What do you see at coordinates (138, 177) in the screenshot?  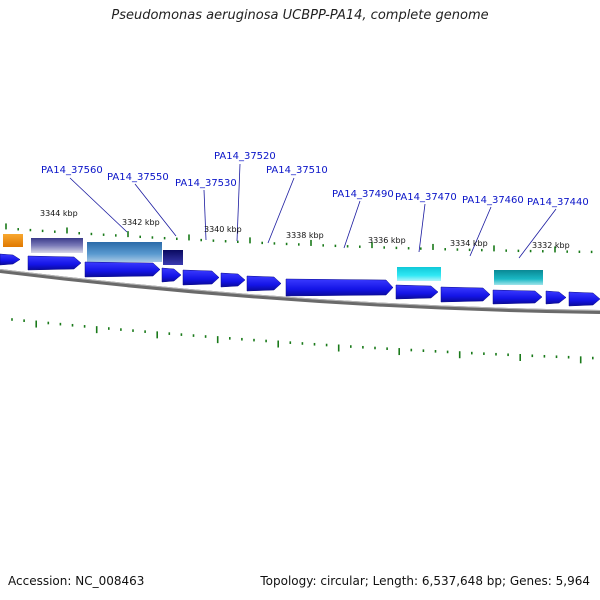 I see `gene-label-PA14_37550: PA14_37550` at bounding box center [138, 177].